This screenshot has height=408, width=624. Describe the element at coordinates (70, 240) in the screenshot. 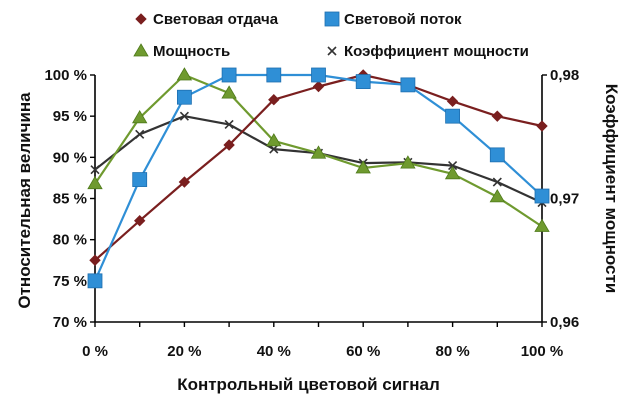

I see `y-tick-label: 80 %` at that location.